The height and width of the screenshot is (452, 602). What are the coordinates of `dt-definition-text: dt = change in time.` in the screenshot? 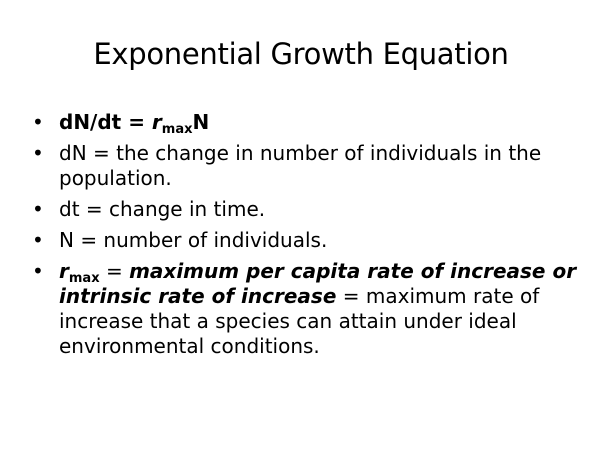 It's located at (162, 209).